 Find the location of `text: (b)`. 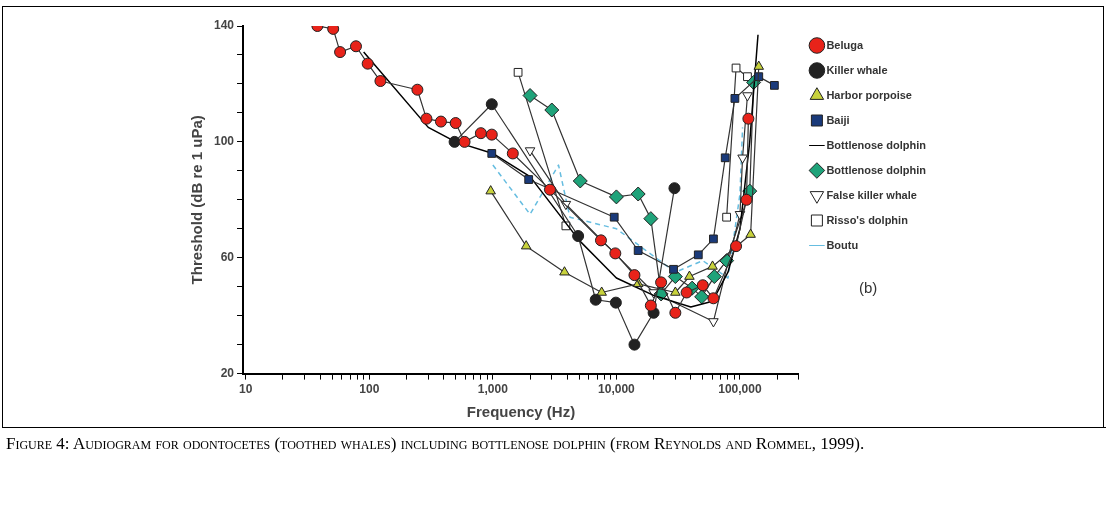

text: (b) is located at coordinates (868, 287).